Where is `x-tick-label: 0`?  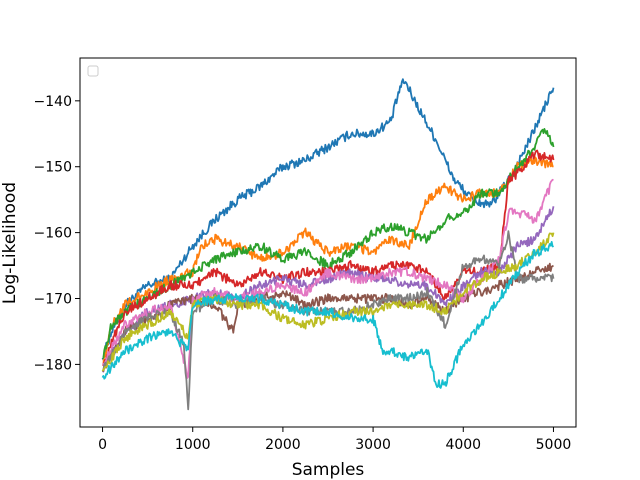 x-tick-label: 0 is located at coordinates (102, 445).